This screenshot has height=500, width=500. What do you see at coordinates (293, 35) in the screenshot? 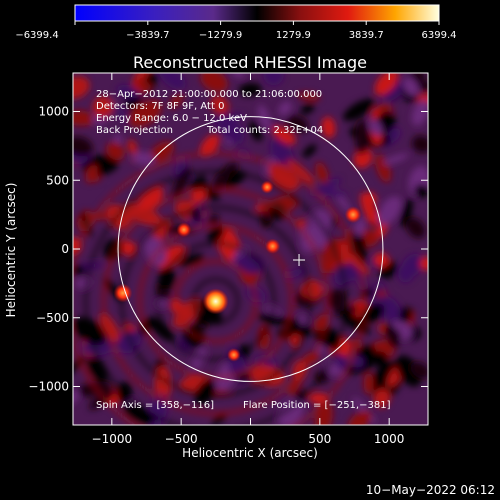
I see `colorbar-tick-label: 1279.9` at bounding box center [293, 35].